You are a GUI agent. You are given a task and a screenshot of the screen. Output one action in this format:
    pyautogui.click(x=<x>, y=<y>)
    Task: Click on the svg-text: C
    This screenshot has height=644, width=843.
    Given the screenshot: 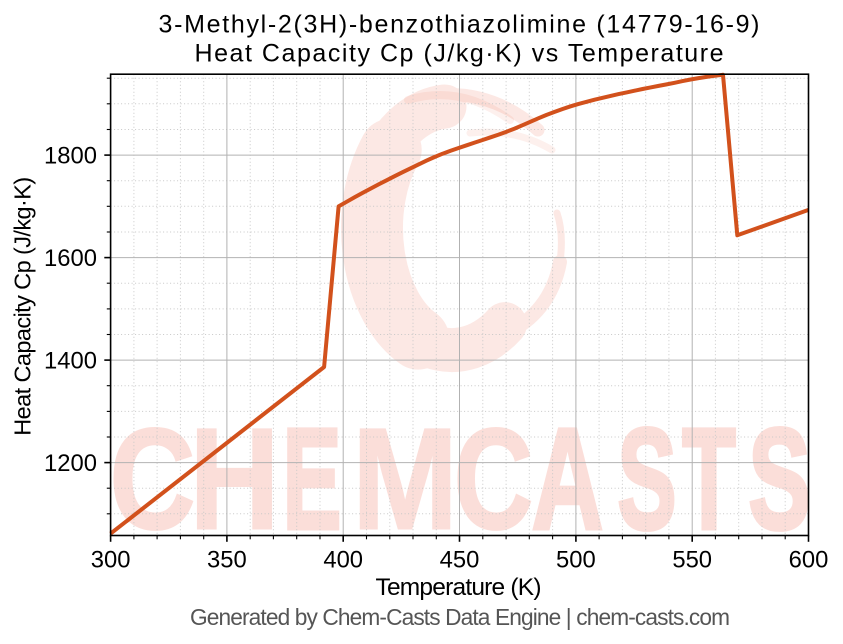 What is the action you would take?
    pyautogui.click(x=494, y=479)
    